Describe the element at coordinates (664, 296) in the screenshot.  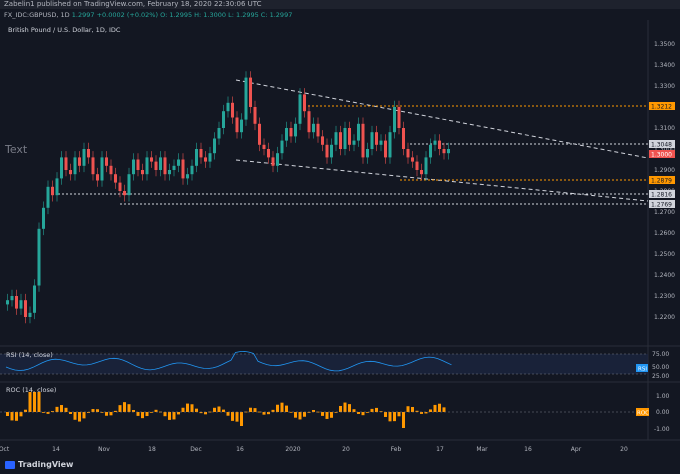
I see `price-tick: 1.2300` at that location.